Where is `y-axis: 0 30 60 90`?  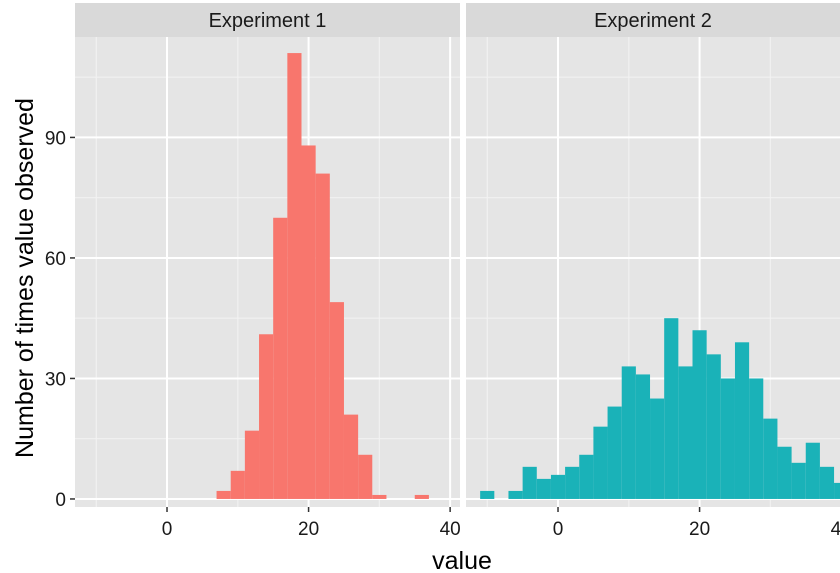
y-axis: 0 30 60 90 is located at coordinates (60, 319).